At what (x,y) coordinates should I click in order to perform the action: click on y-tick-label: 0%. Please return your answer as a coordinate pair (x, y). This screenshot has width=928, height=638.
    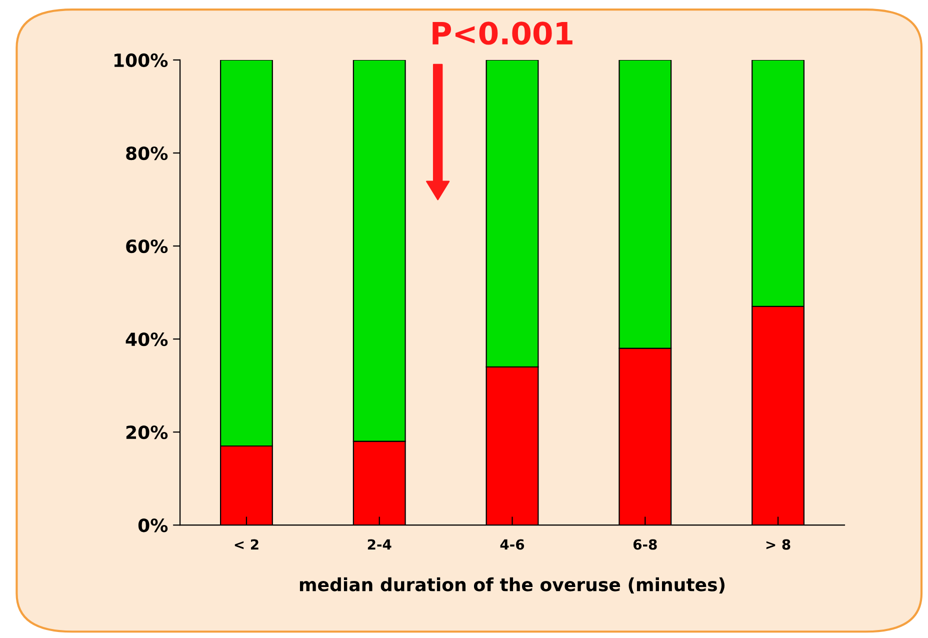
    Looking at the image, I should click on (153, 525).